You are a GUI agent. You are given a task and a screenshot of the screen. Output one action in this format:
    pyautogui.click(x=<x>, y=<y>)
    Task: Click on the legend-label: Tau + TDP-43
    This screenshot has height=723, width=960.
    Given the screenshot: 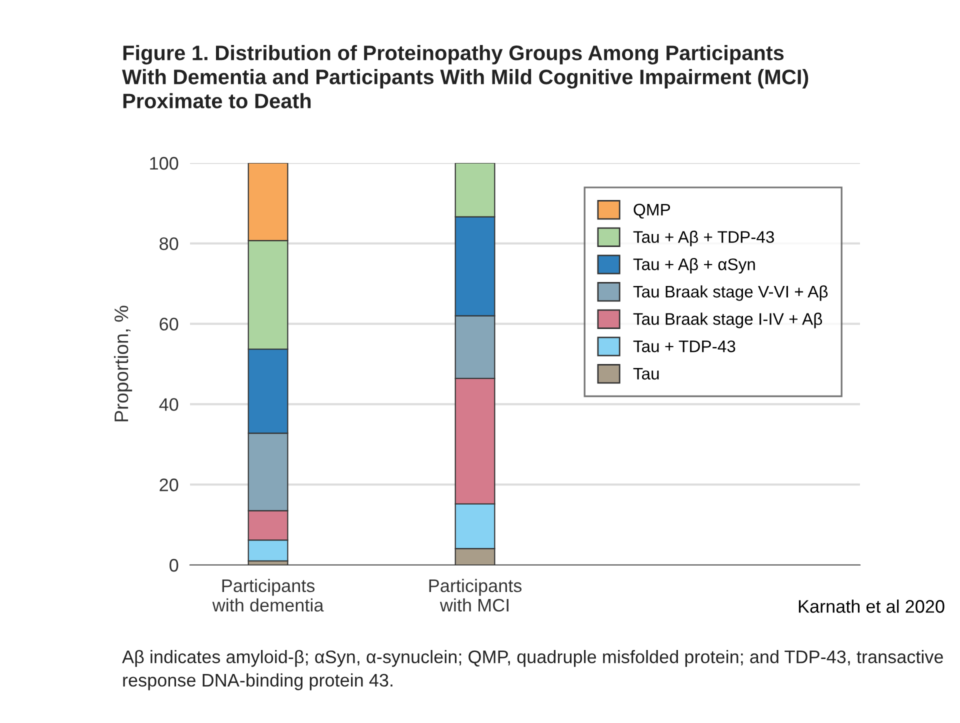 What is the action you would take?
    pyautogui.click(x=684, y=346)
    